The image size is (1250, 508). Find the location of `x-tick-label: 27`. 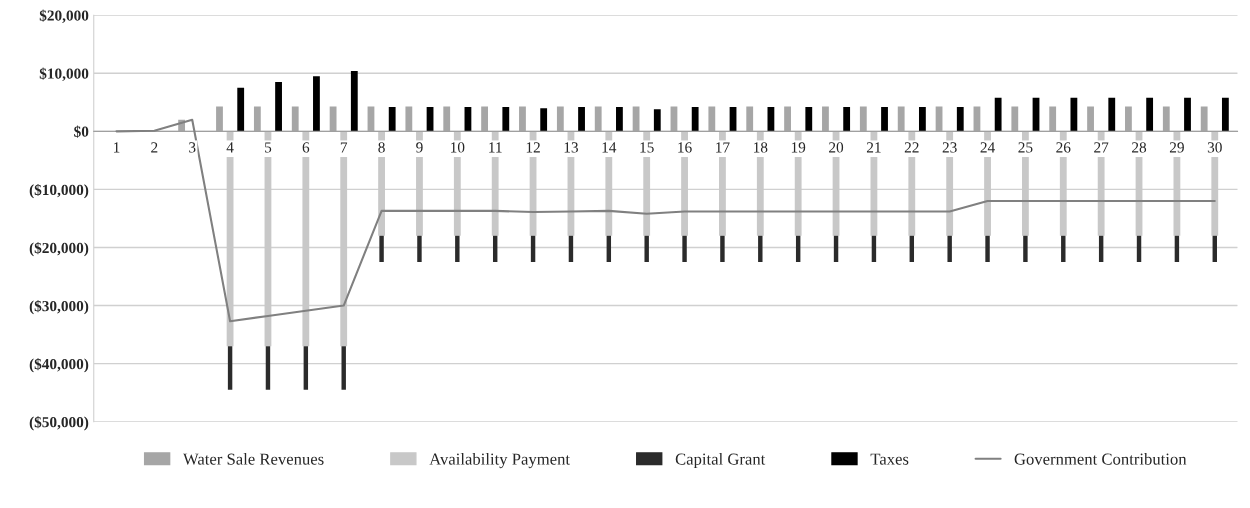

x-tick-label: 27 is located at coordinates (1101, 147).